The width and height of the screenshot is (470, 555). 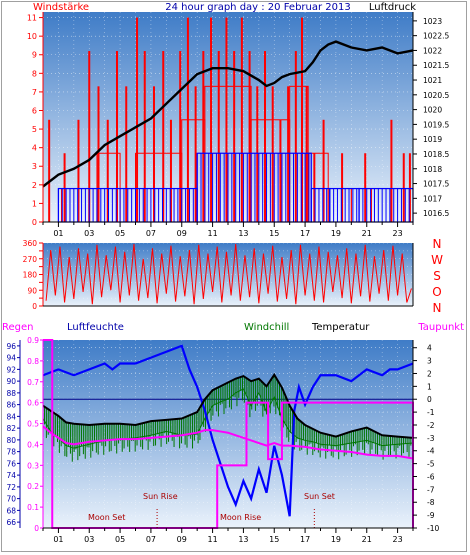 I want to click on rain-y-ticks: 0 0.1 0.2 0.3 0.4 0.5 0.6 0.7 0.8 0.9, so click(x=35, y=434).